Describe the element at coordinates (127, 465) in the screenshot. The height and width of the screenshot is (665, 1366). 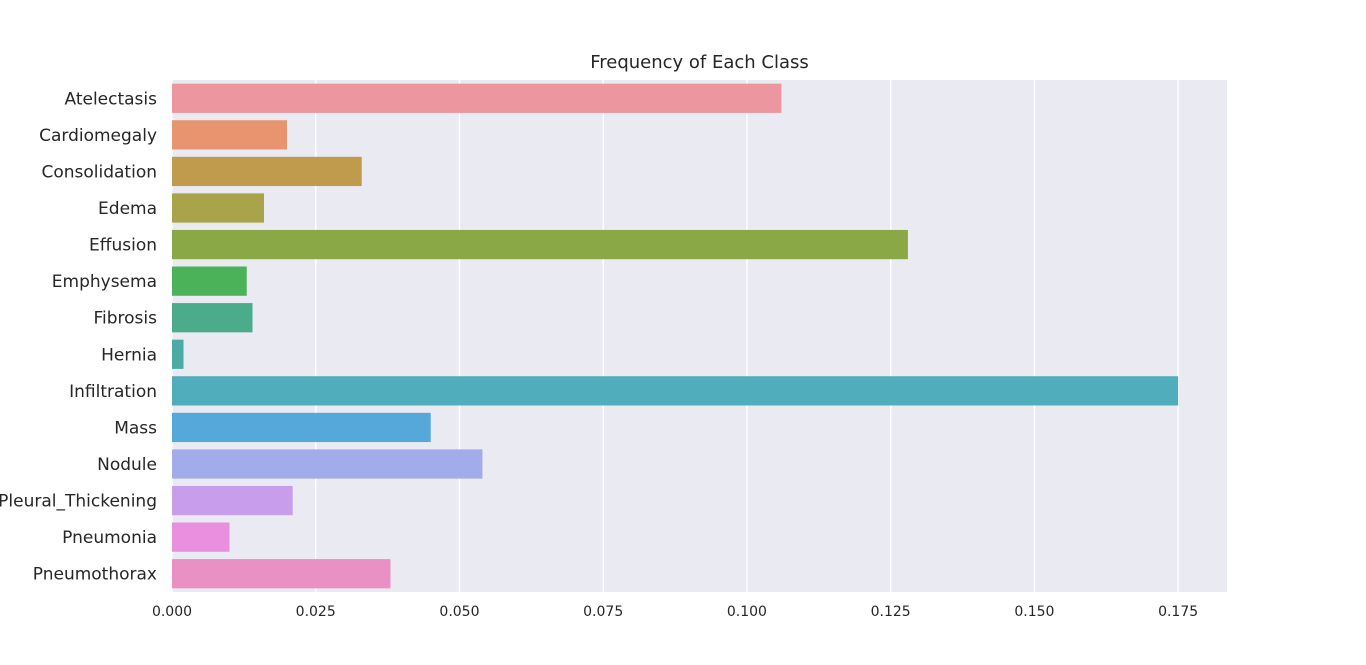
I see `category-label: Nodule` at that location.